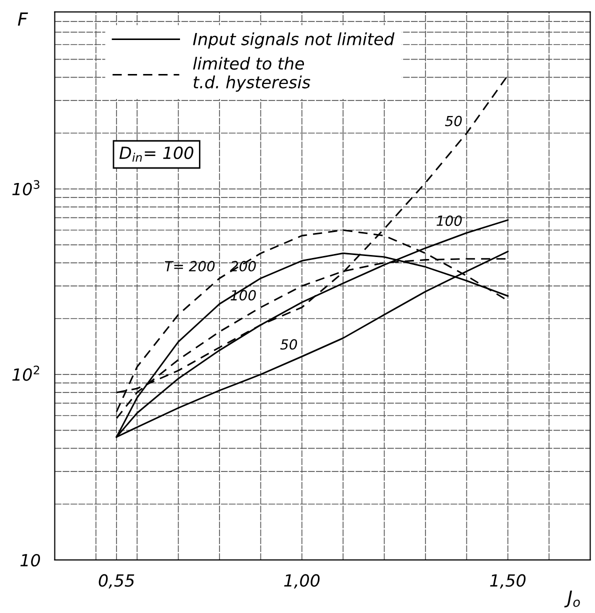 The image size is (595, 613). What do you see at coordinates (572, 599) in the screenshot?
I see `x-axis-title: J$_{o}$` at bounding box center [572, 599].